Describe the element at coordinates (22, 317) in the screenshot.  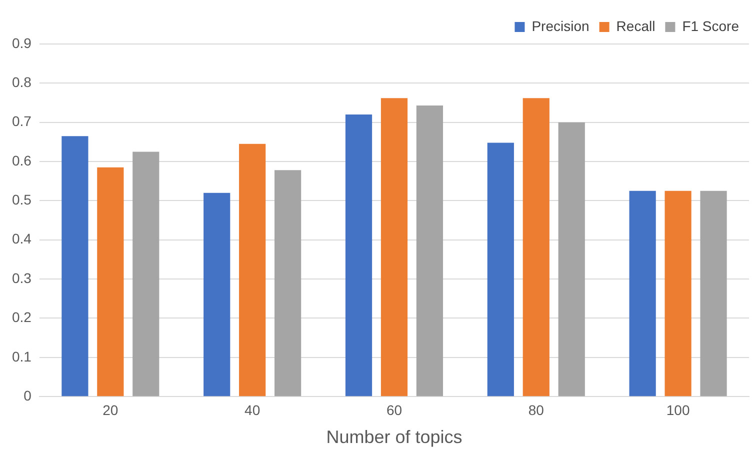
I see `y-tick-label: 0.2` at that location.